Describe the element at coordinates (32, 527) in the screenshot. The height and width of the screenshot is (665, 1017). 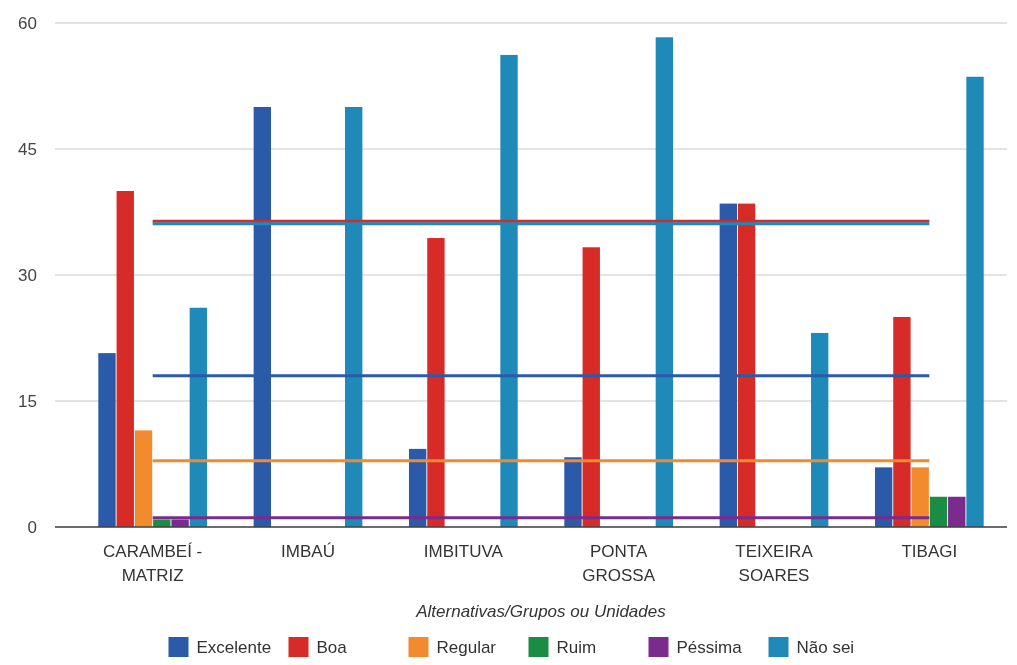
I see `y-tick-label: 0` at that location.